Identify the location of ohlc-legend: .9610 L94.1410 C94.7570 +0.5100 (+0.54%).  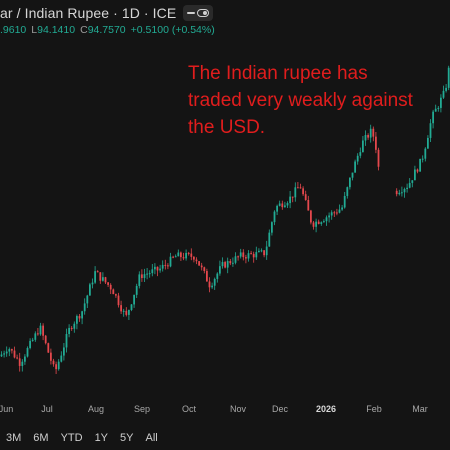
(110, 30).